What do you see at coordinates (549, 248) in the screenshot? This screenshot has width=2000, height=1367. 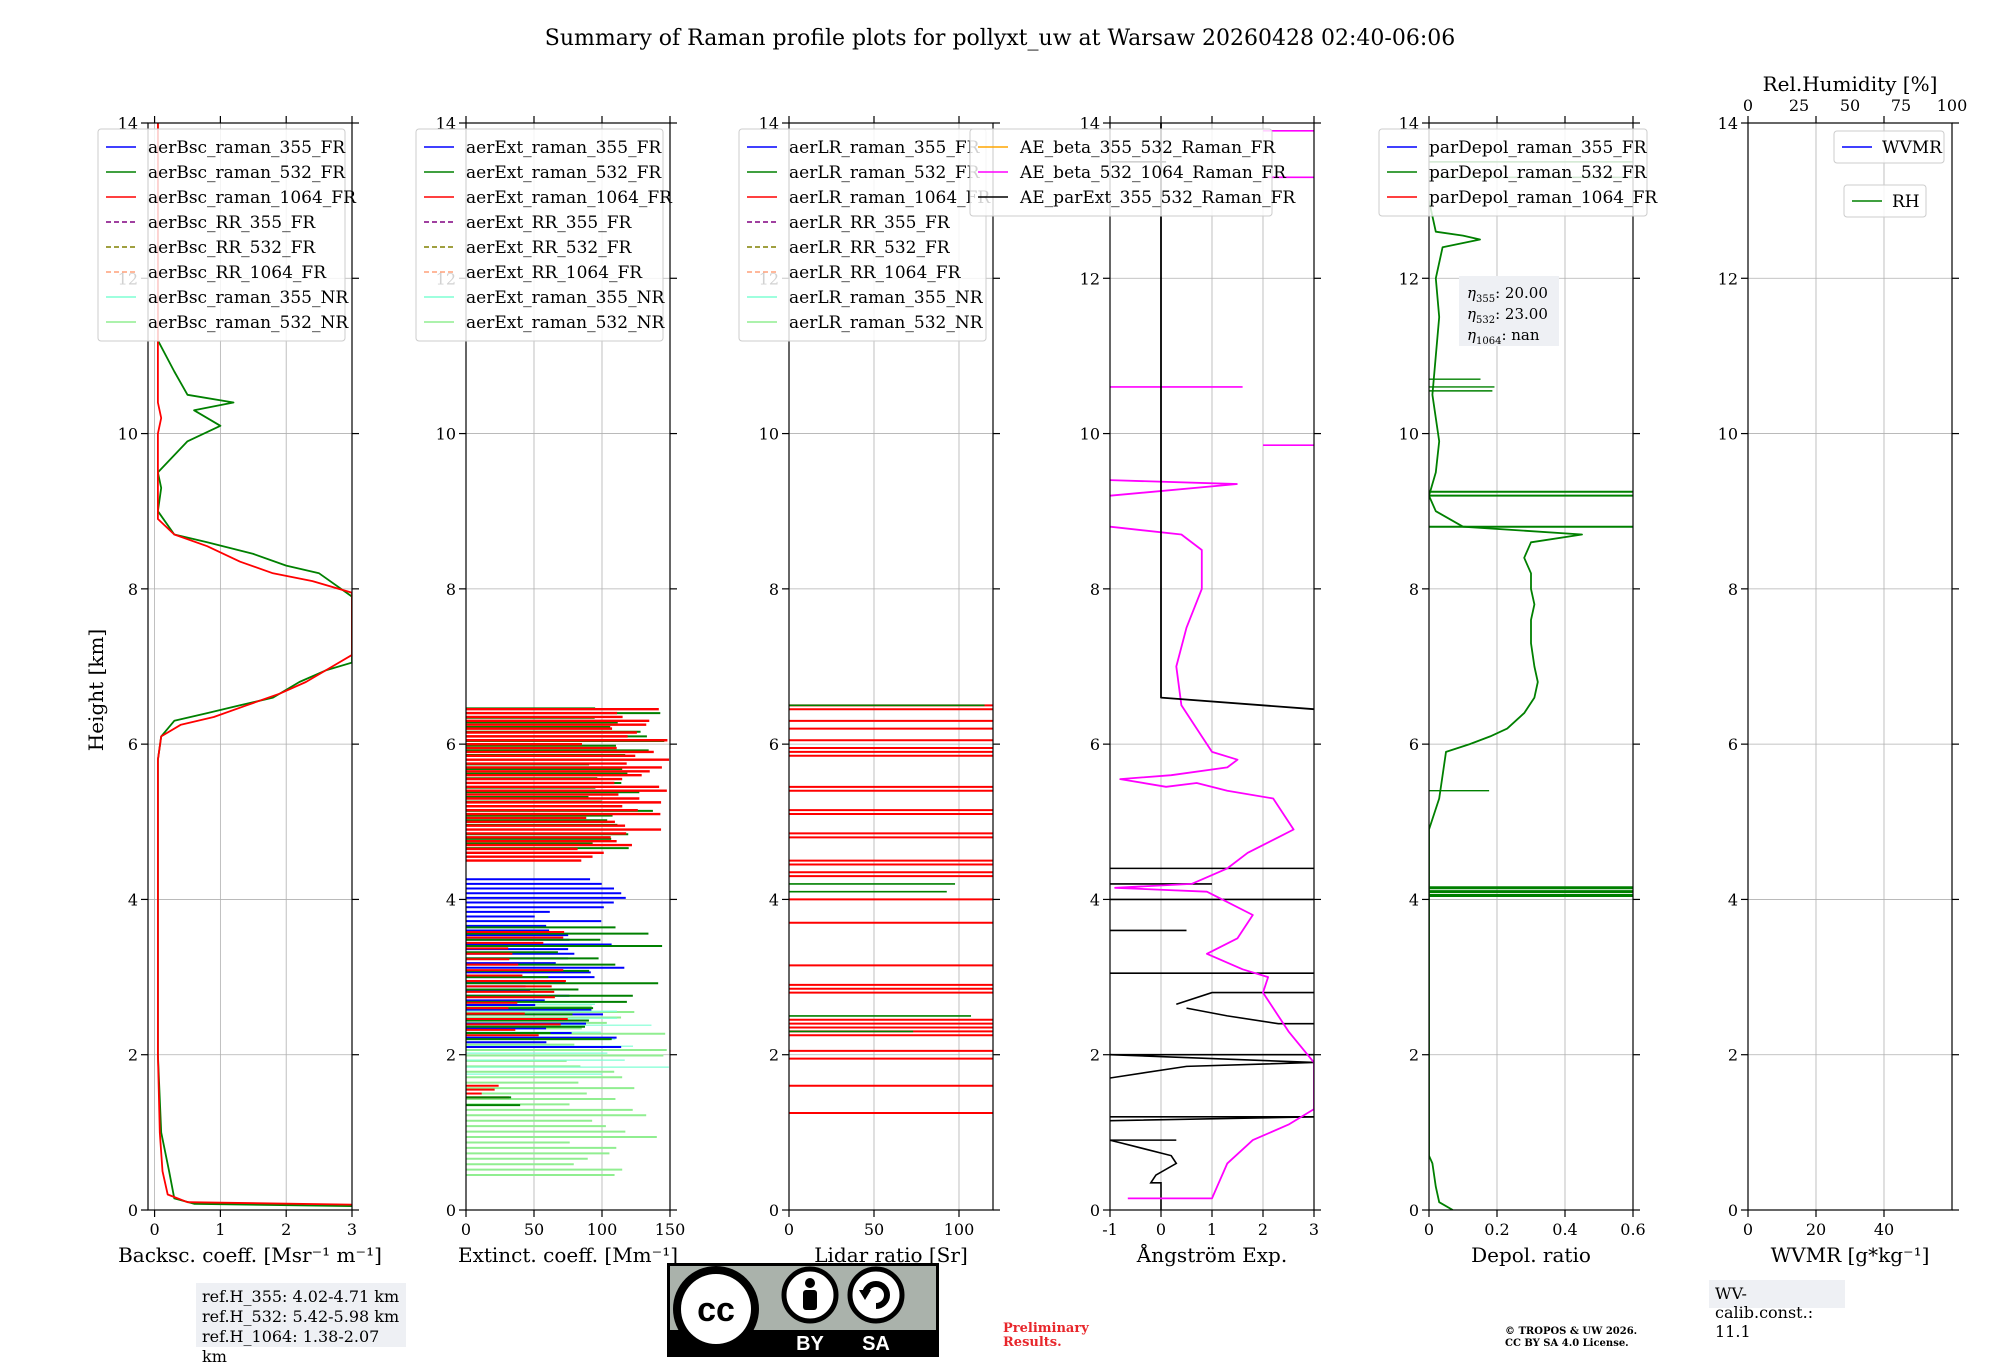 I see `legend-entry: aerExt_RR_532_FR` at bounding box center [549, 248].